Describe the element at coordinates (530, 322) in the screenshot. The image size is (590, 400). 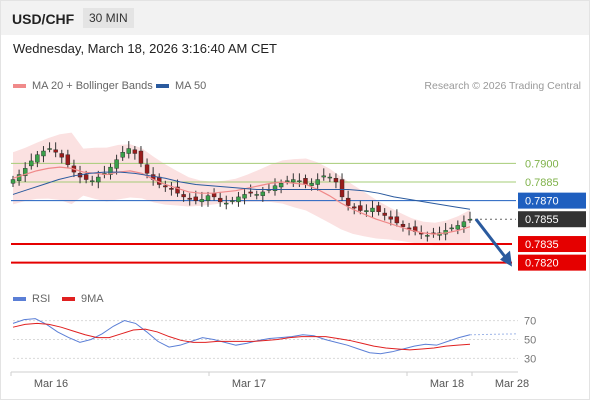
I see `rsi-tick-70: 70` at that location.